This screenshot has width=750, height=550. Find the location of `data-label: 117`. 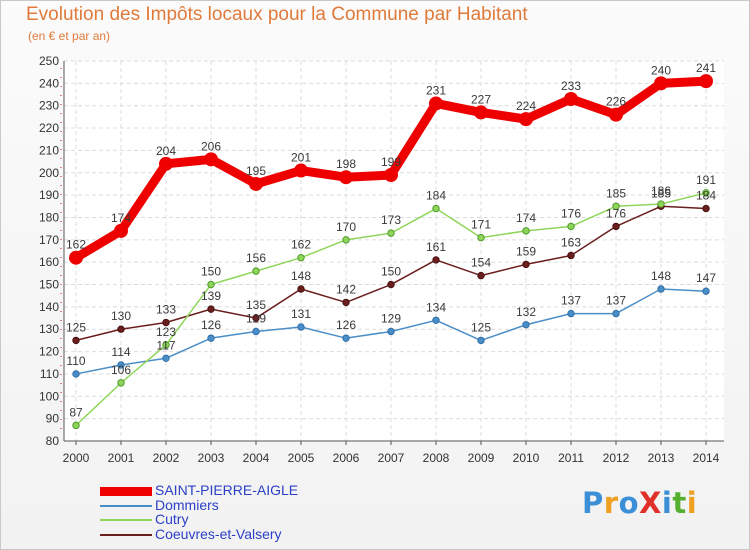

data-label: 117 is located at coordinates (165, 345).